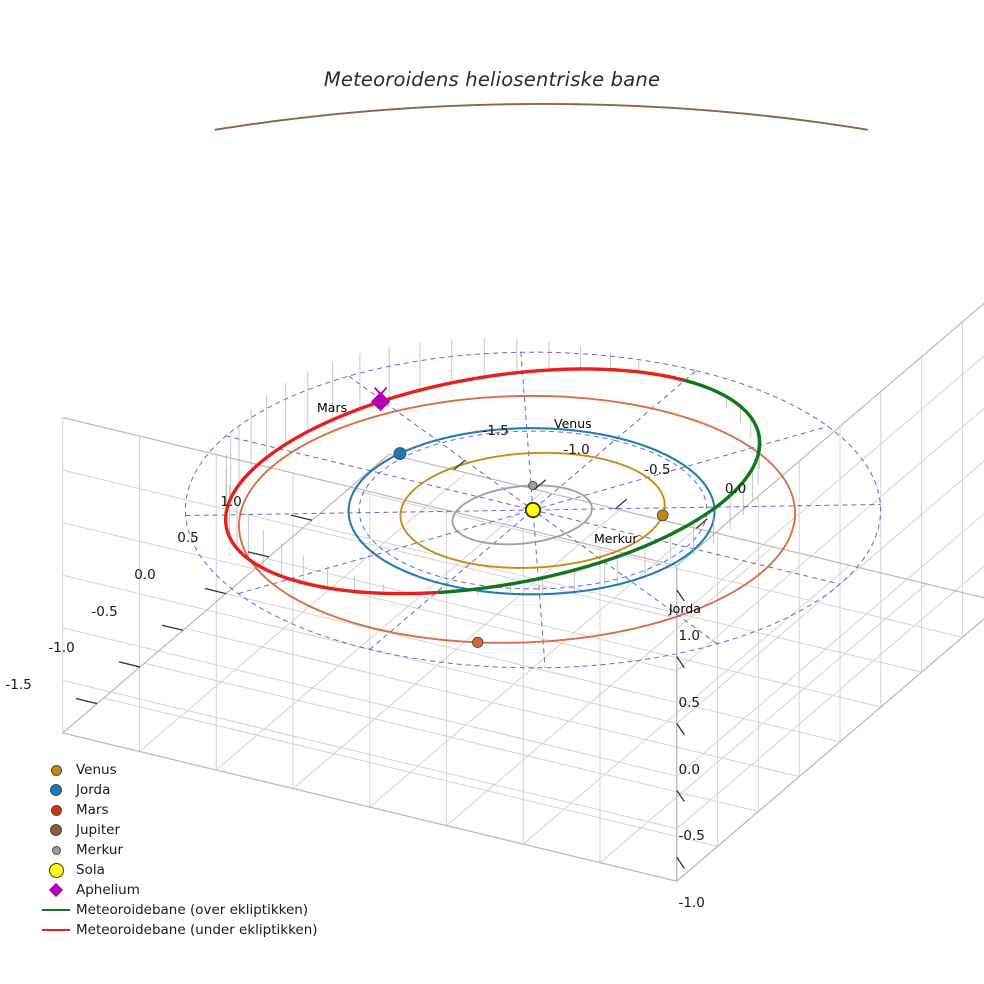 Image resolution: width=984 pixels, height=984 pixels. Describe the element at coordinates (98, 830) in the screenshot. I see `legend-label: Jupiter` at that location.